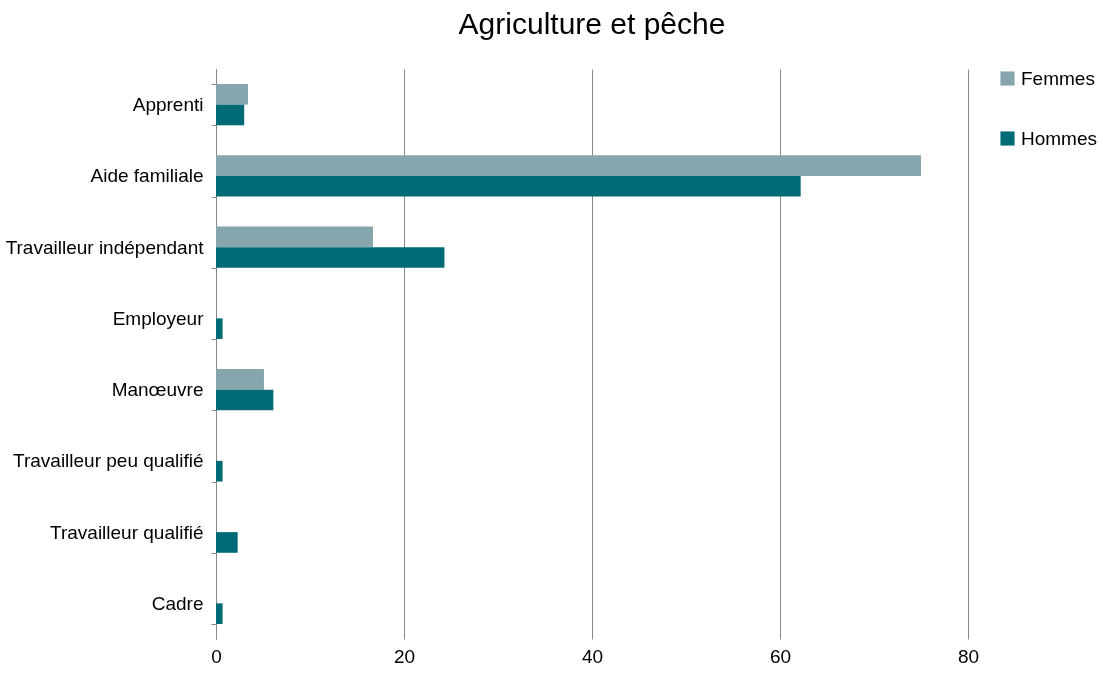  What do you see at coordinates (158, 318) in the screenshot?
I see `y-tick-label: Employeur` at bounding box center [158, 318].